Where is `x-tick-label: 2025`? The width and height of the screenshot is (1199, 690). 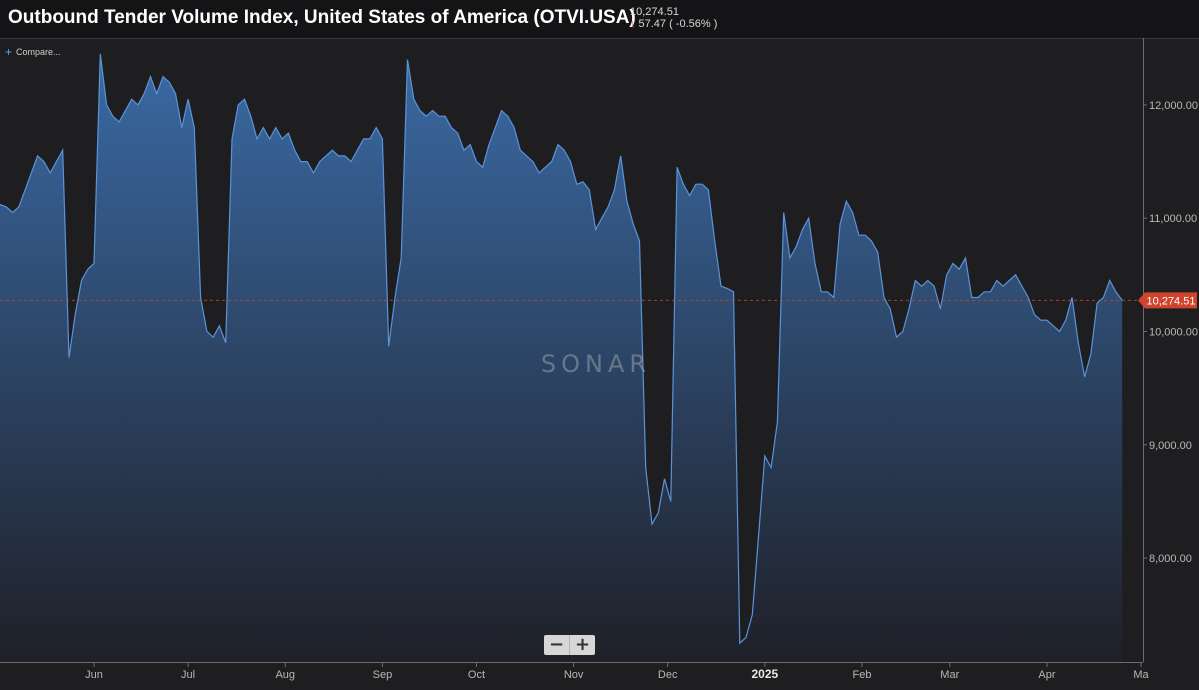
x-tick-label: 2025 is located at coordinates (764, 674).